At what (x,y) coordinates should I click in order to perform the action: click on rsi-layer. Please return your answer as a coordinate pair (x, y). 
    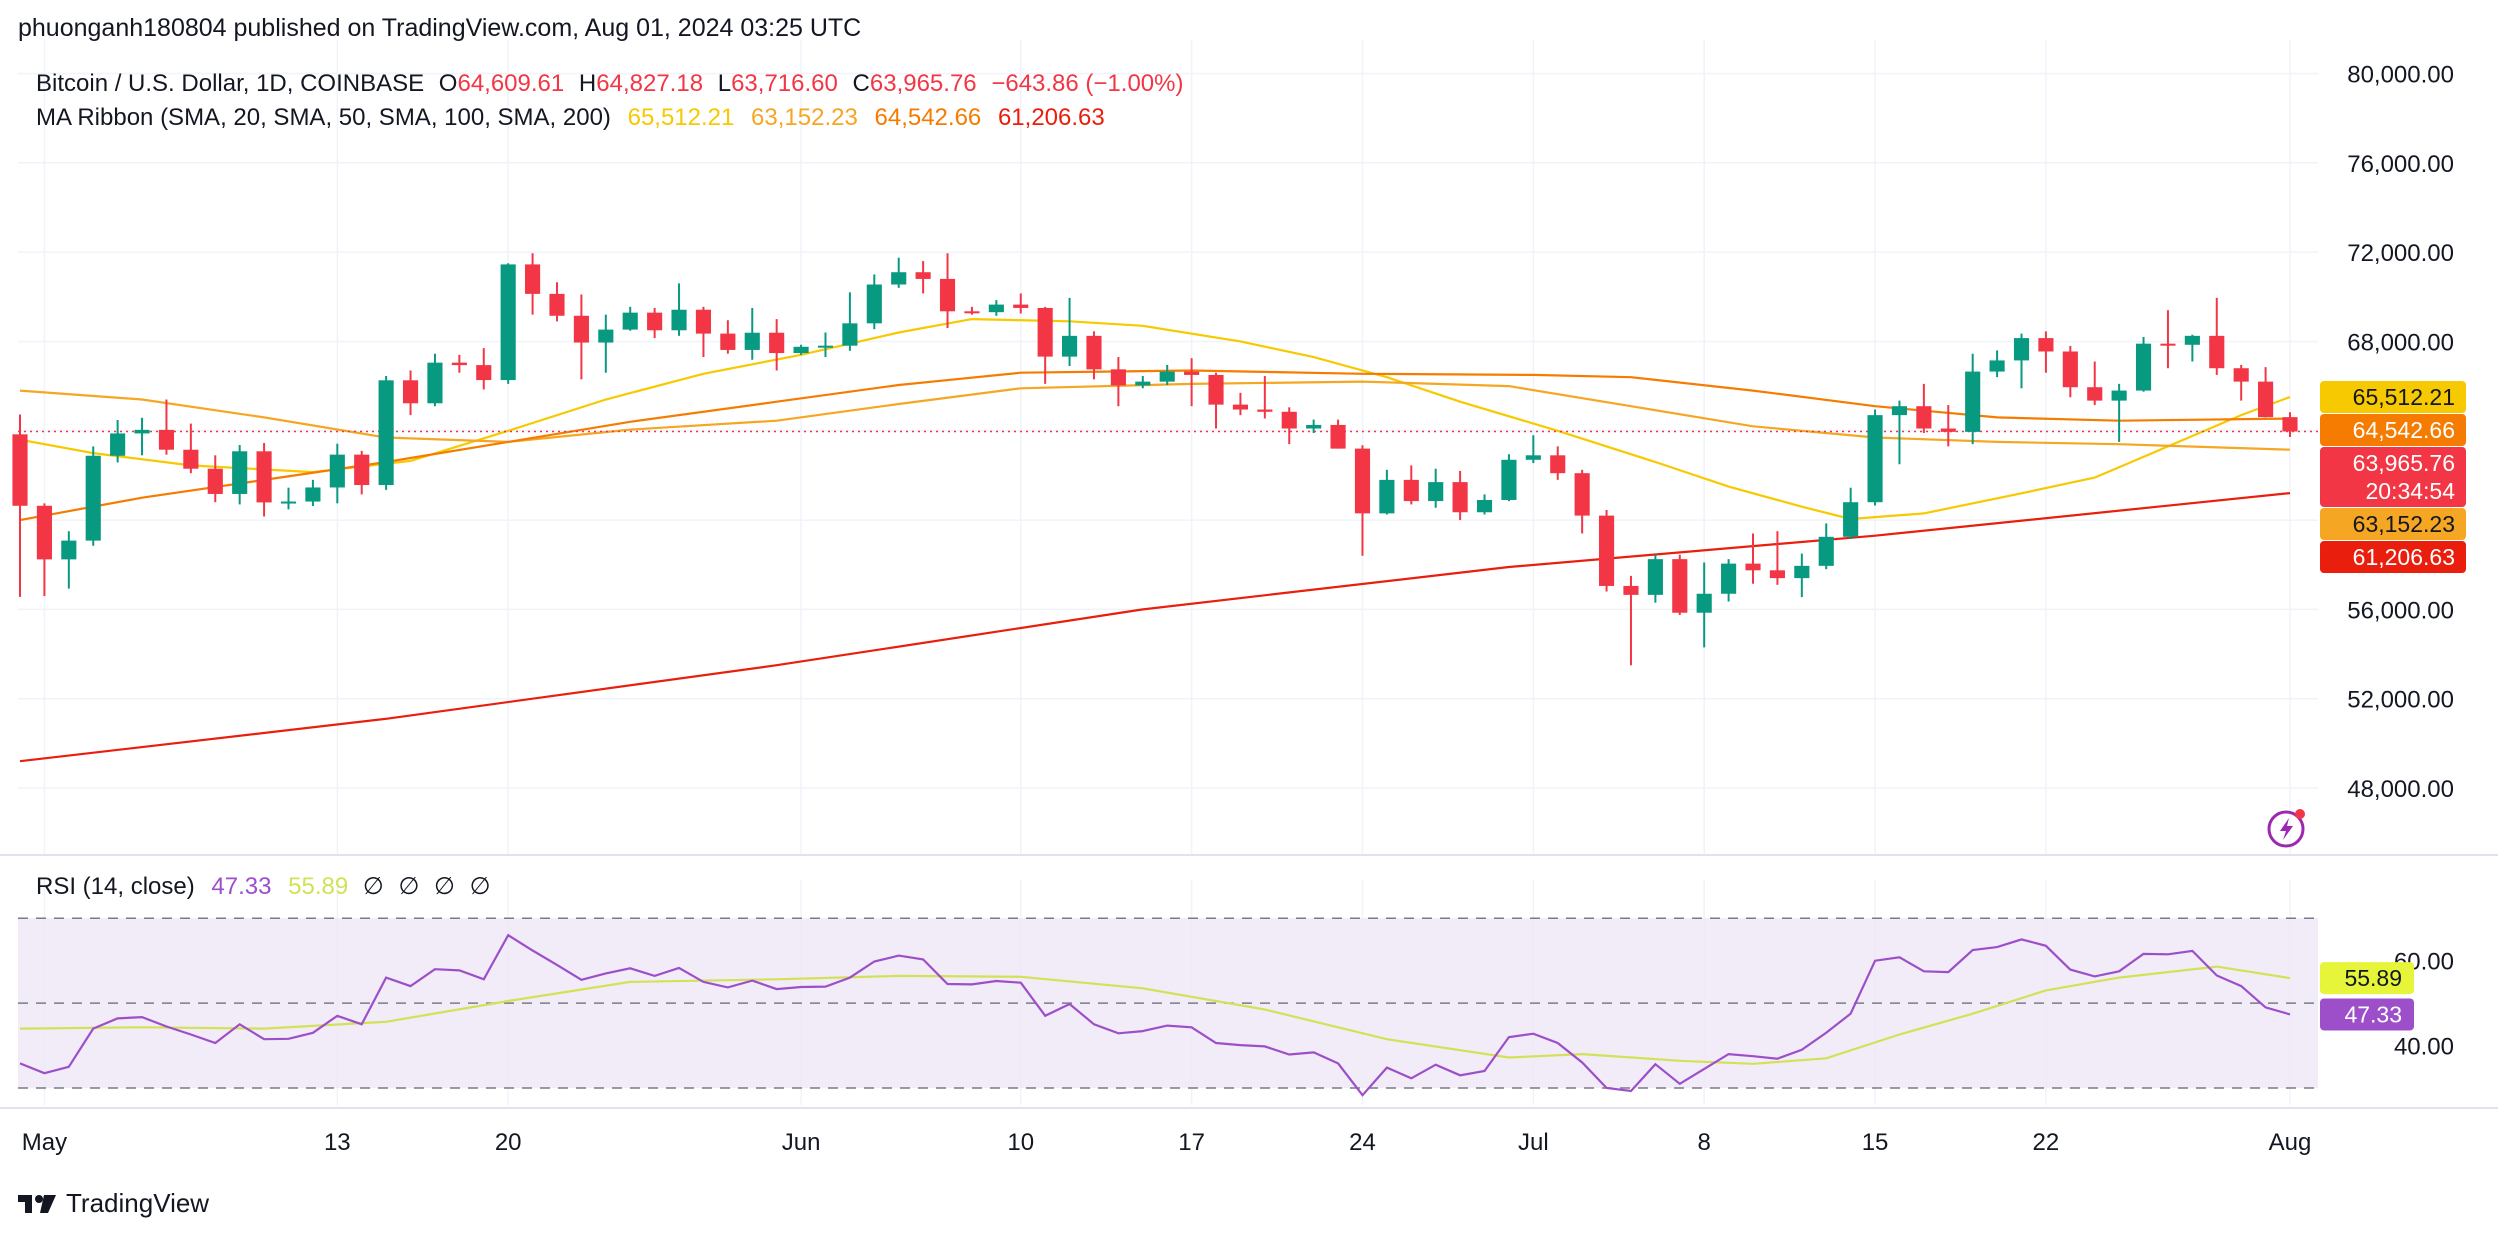
    Looking at the image, I should click on (1155, 1015).